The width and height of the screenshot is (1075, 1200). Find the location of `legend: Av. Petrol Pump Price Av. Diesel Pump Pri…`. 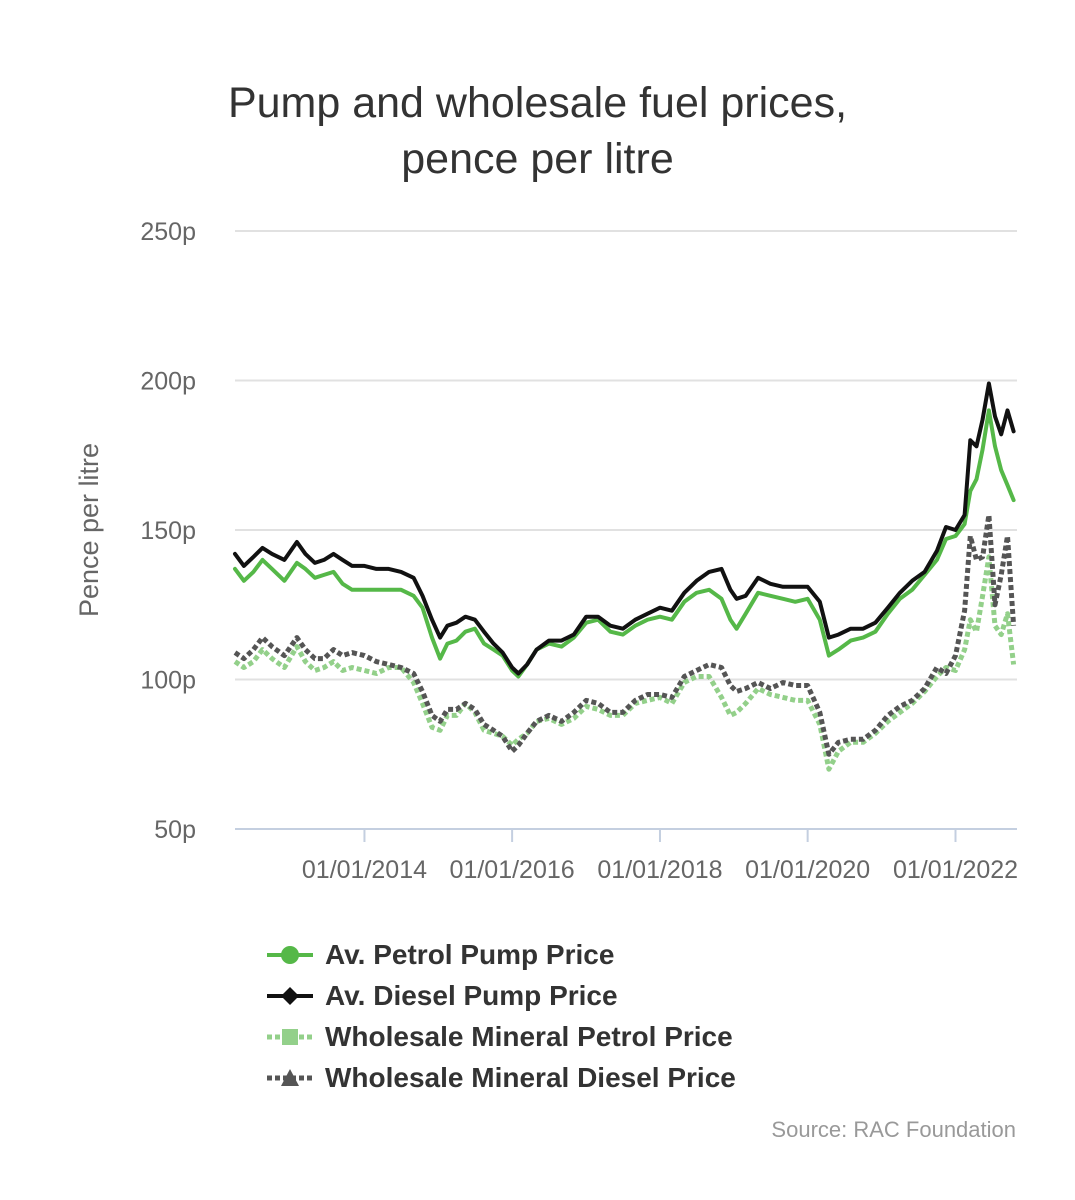

legend: Av. Petrol Pump Price Av. Diesel Pump Pri… is located at coordinates (500, 1016).